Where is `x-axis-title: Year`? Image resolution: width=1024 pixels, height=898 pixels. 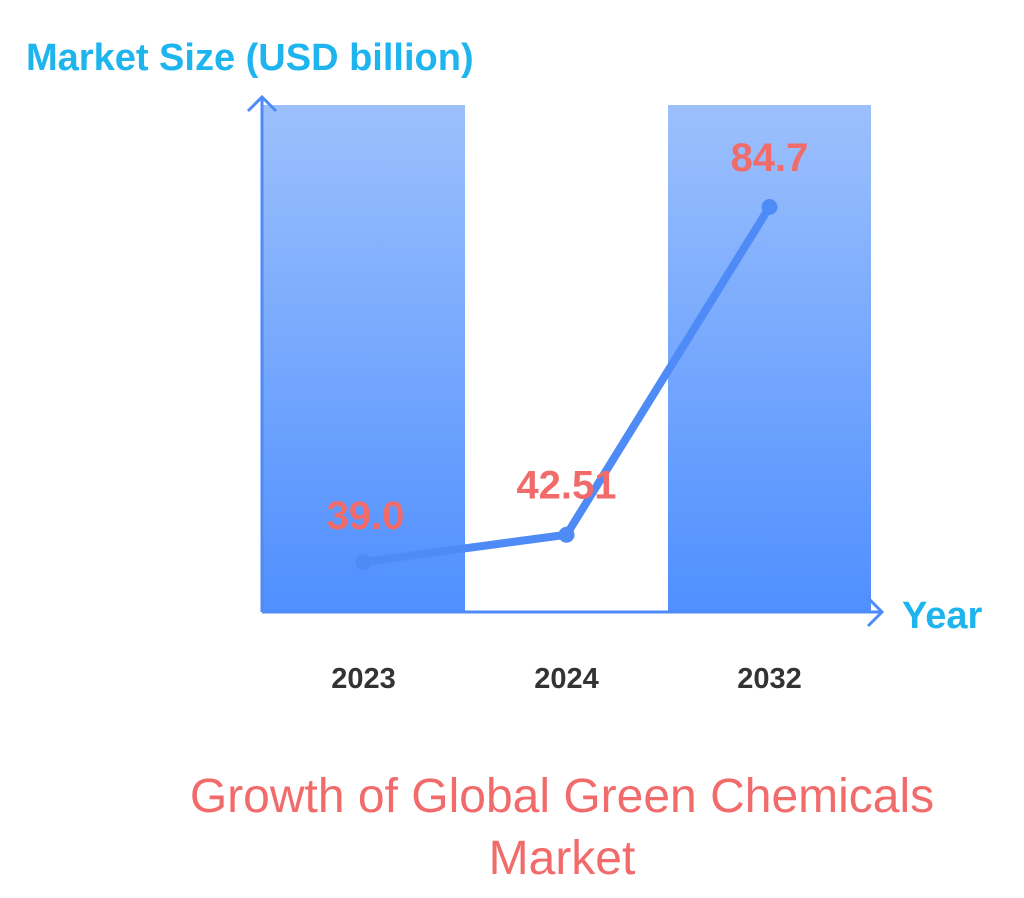
x-axis-title: Year is located at coordinates (942, 616).